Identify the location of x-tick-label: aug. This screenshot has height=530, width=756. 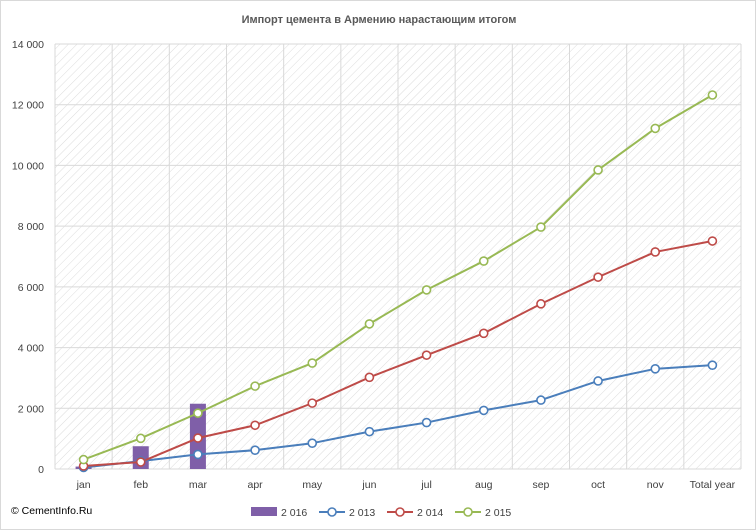
(484, 485).